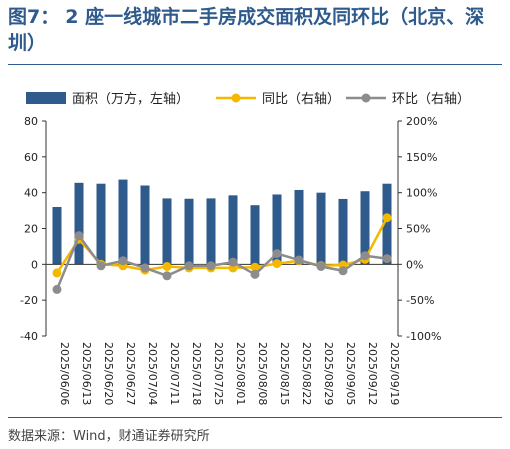 The width and height of the screenshot is (510, 449). What do you see at coordinates (421, 157) in the screenshot?
I see `right-tick-label: 150%` at bounding box center [421, 157].